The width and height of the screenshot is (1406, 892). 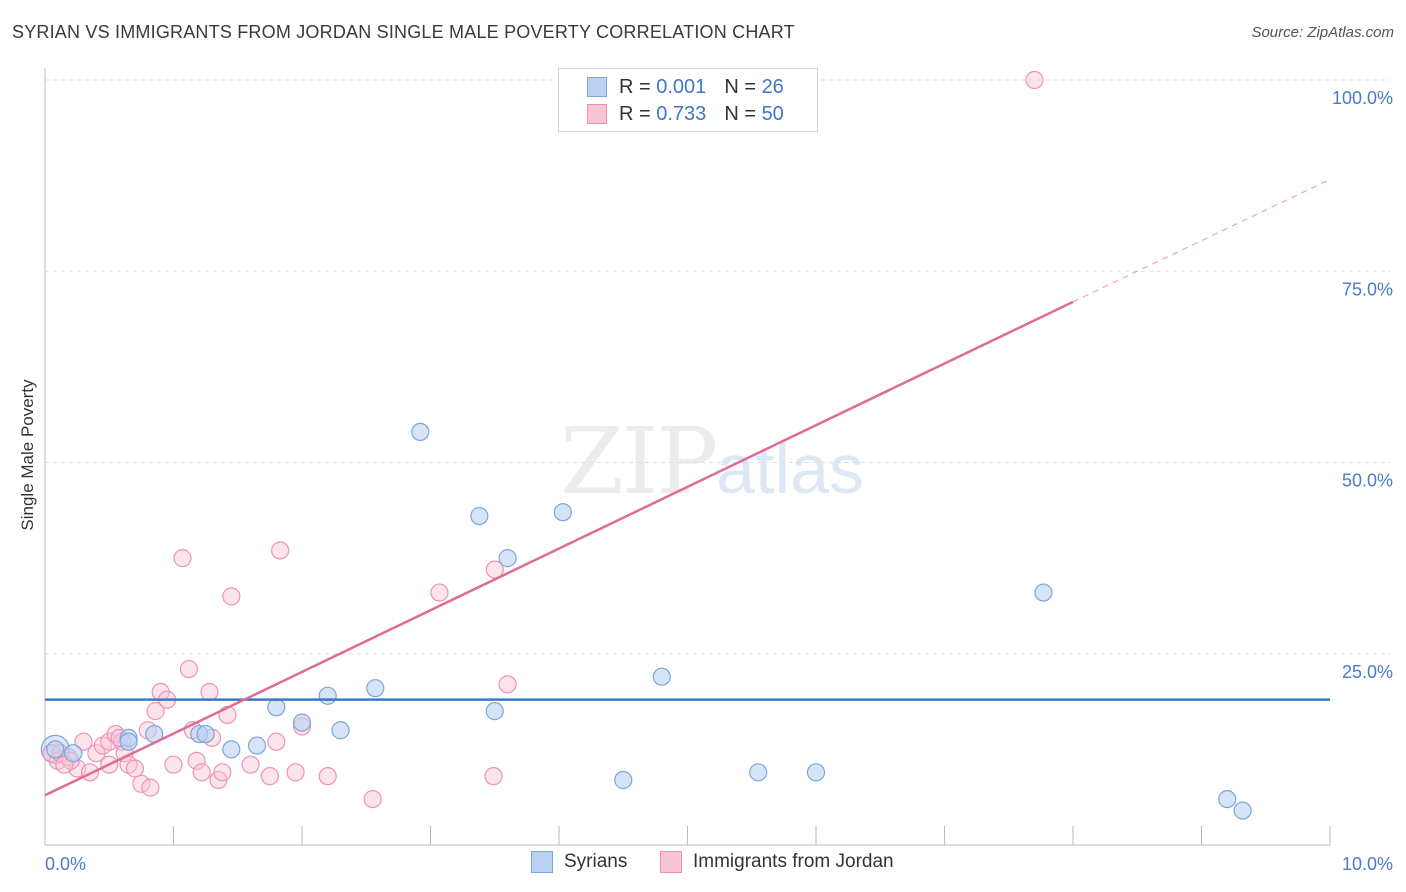 I want to click on x-tick-label: 10.0%, so click(x=1367, y=864).